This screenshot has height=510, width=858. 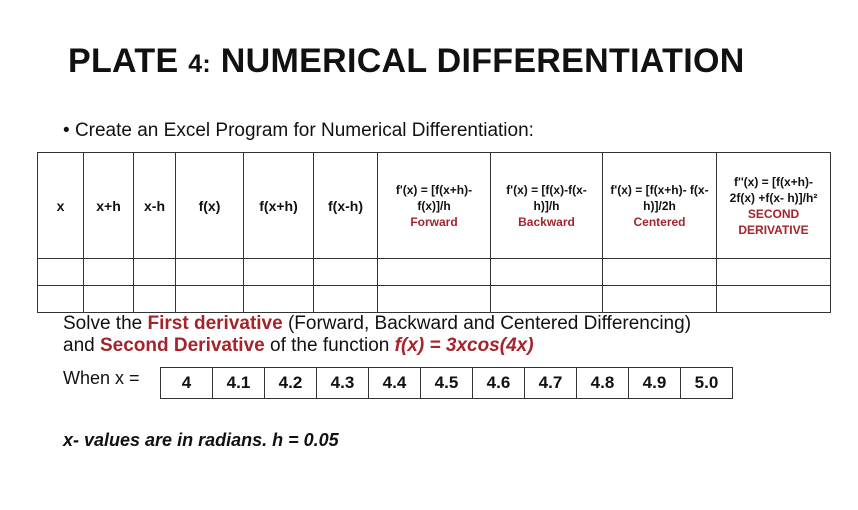 I want to click on formula: f''(x) = [f(x+h)- 2f(x) +f(x- h)]/h², so click(x=773, y=189).